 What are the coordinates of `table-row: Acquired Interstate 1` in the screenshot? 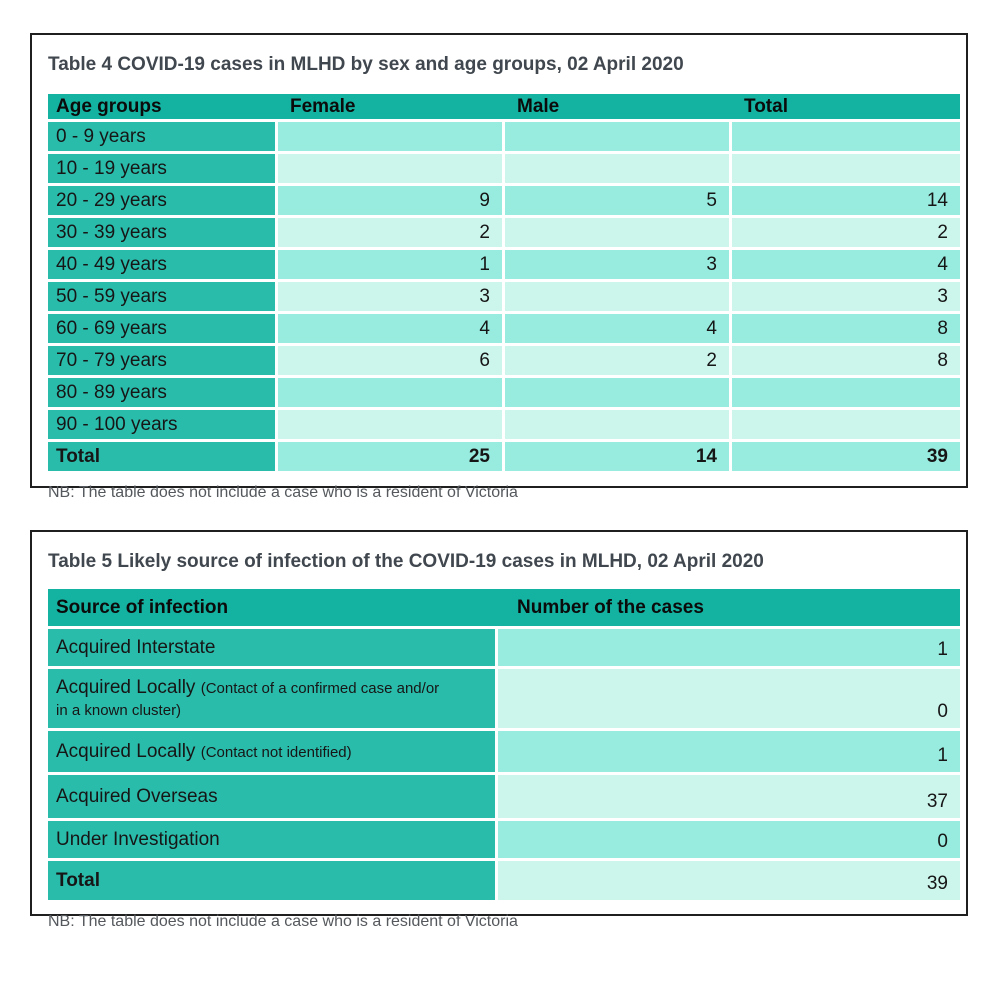 It's located at (504, 649).